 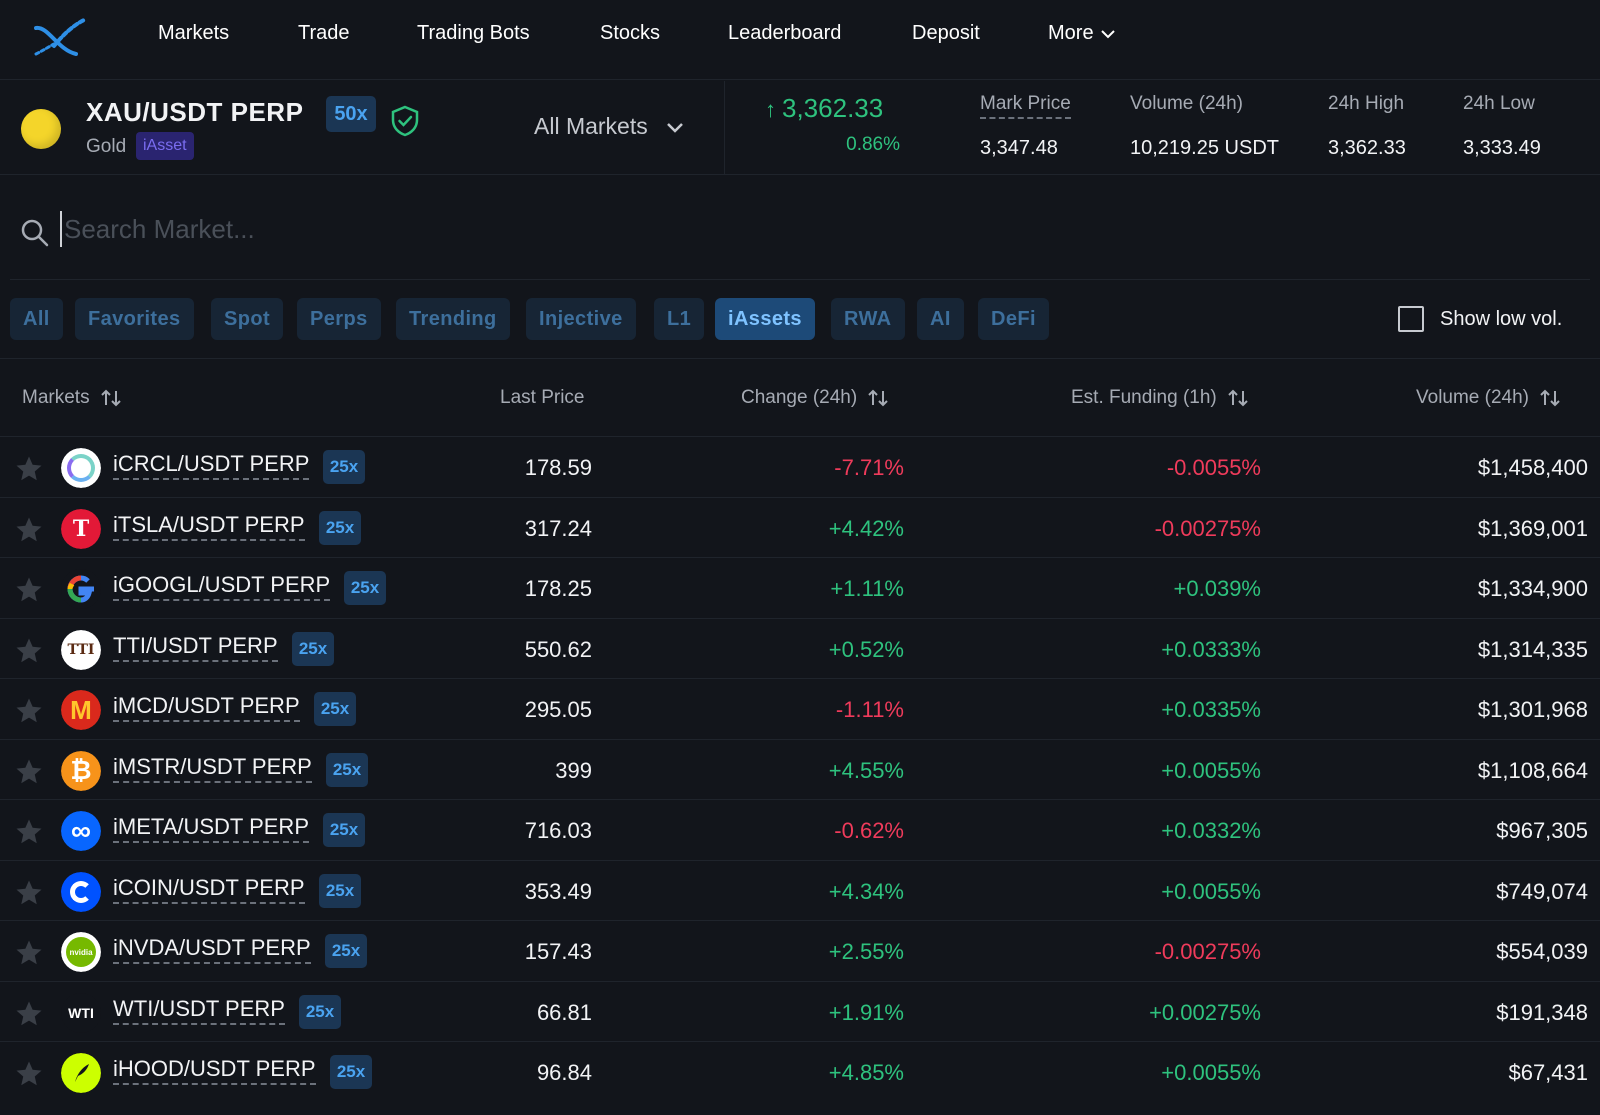 What do you see at coordinates (866, 1012) in the screenshot?
I see `change-cell: +1.91%` at bounding box center [866, 1012].